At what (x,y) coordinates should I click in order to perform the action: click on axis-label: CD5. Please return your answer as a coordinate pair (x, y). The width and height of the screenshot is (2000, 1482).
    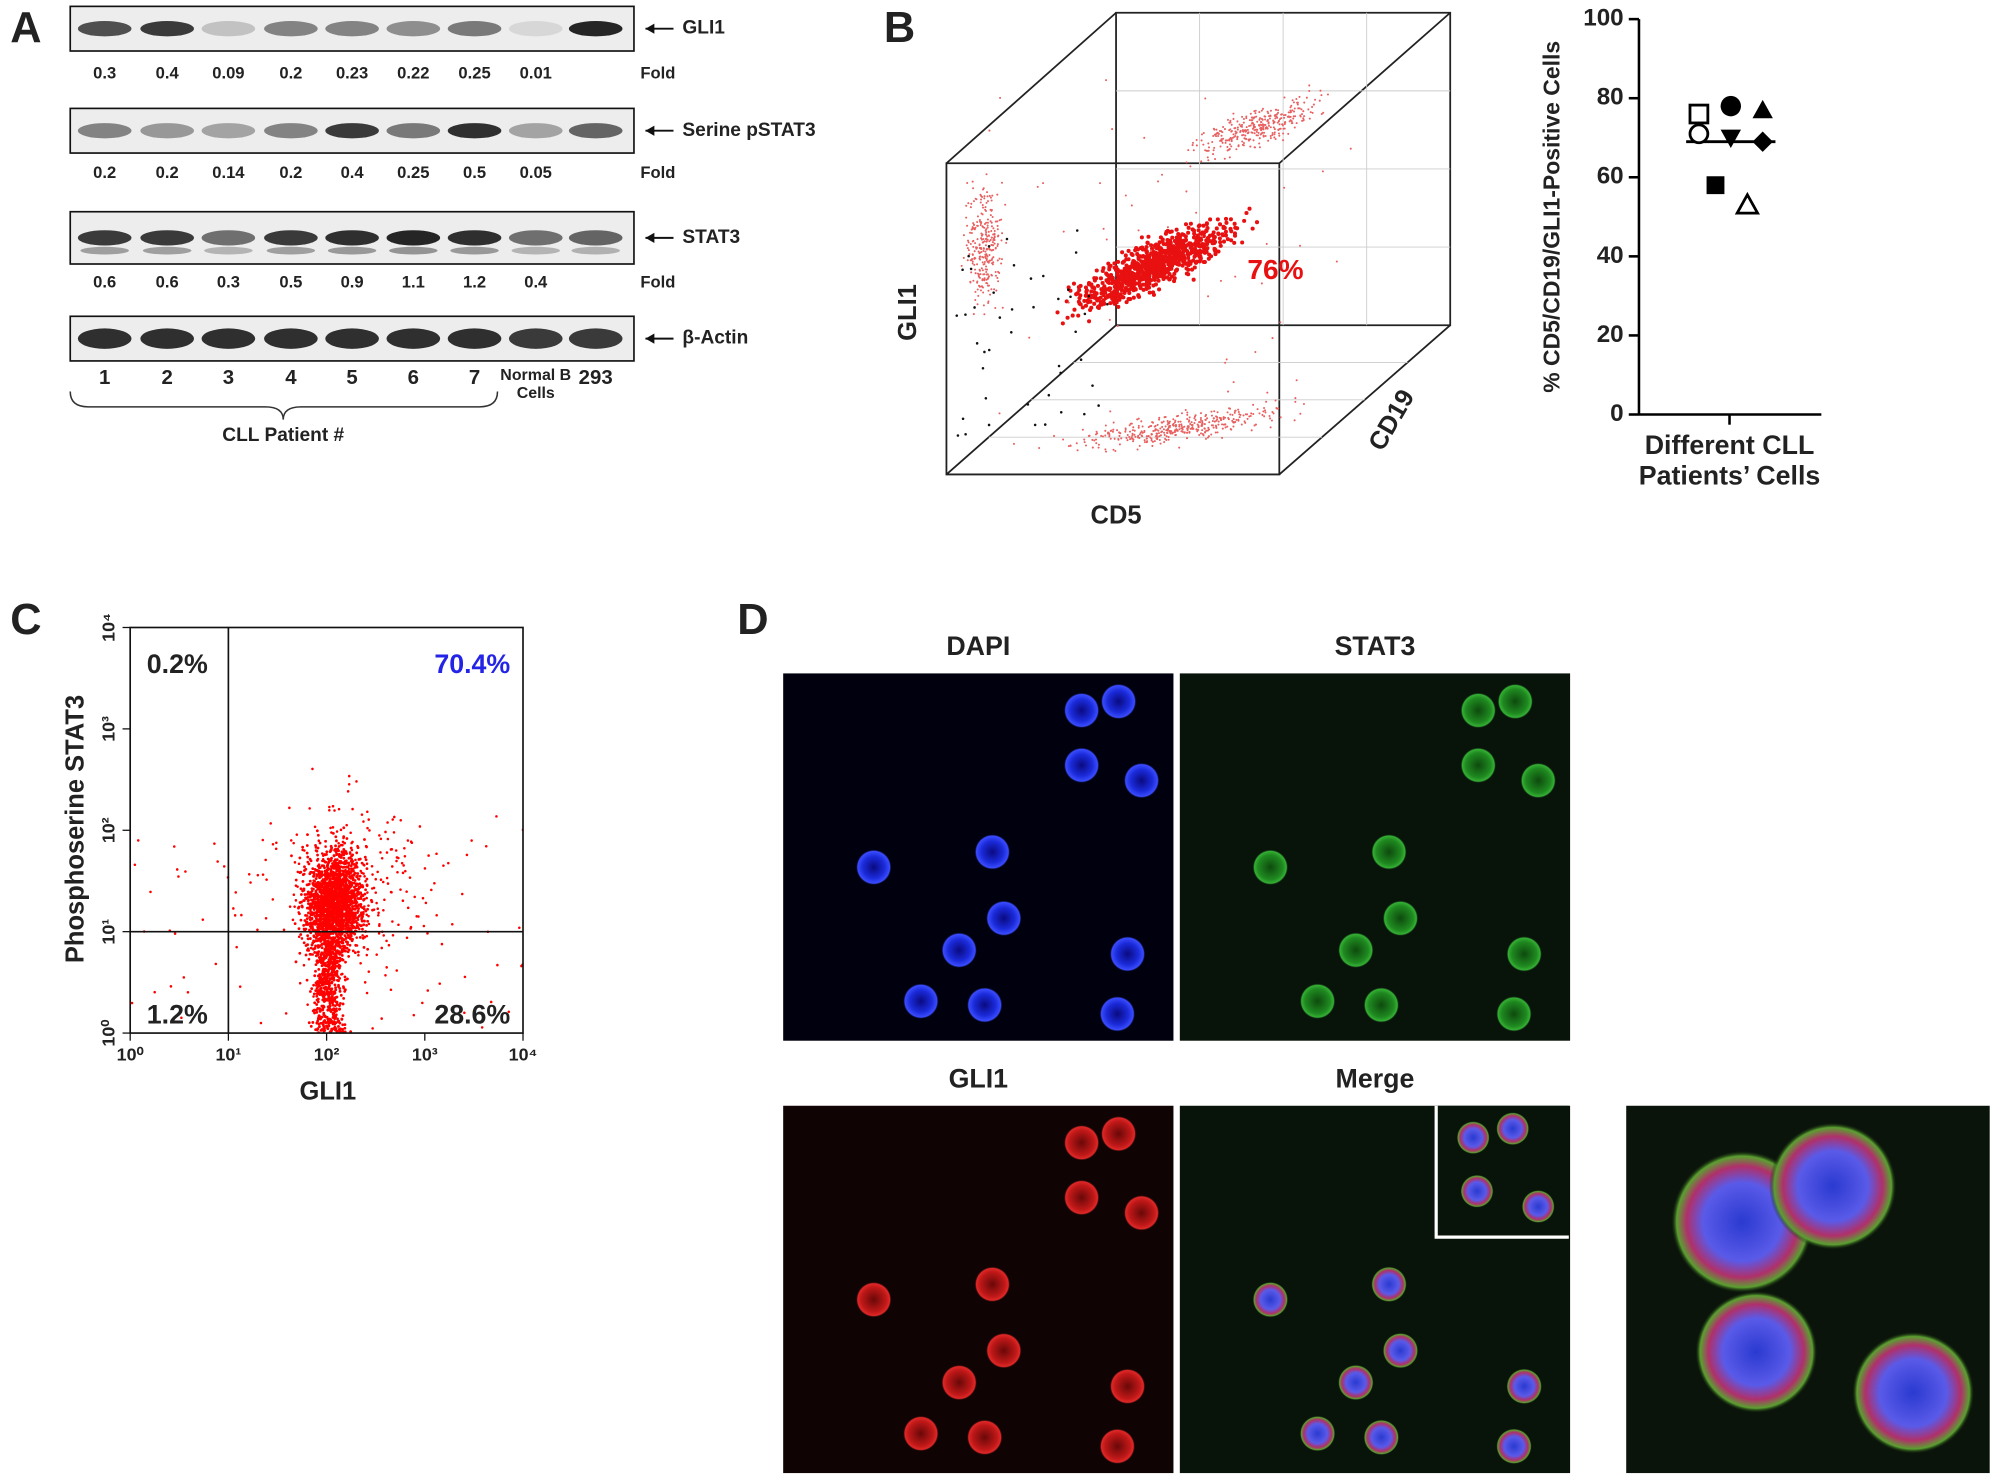
    Looking at the image, I should click on (1116, 515).